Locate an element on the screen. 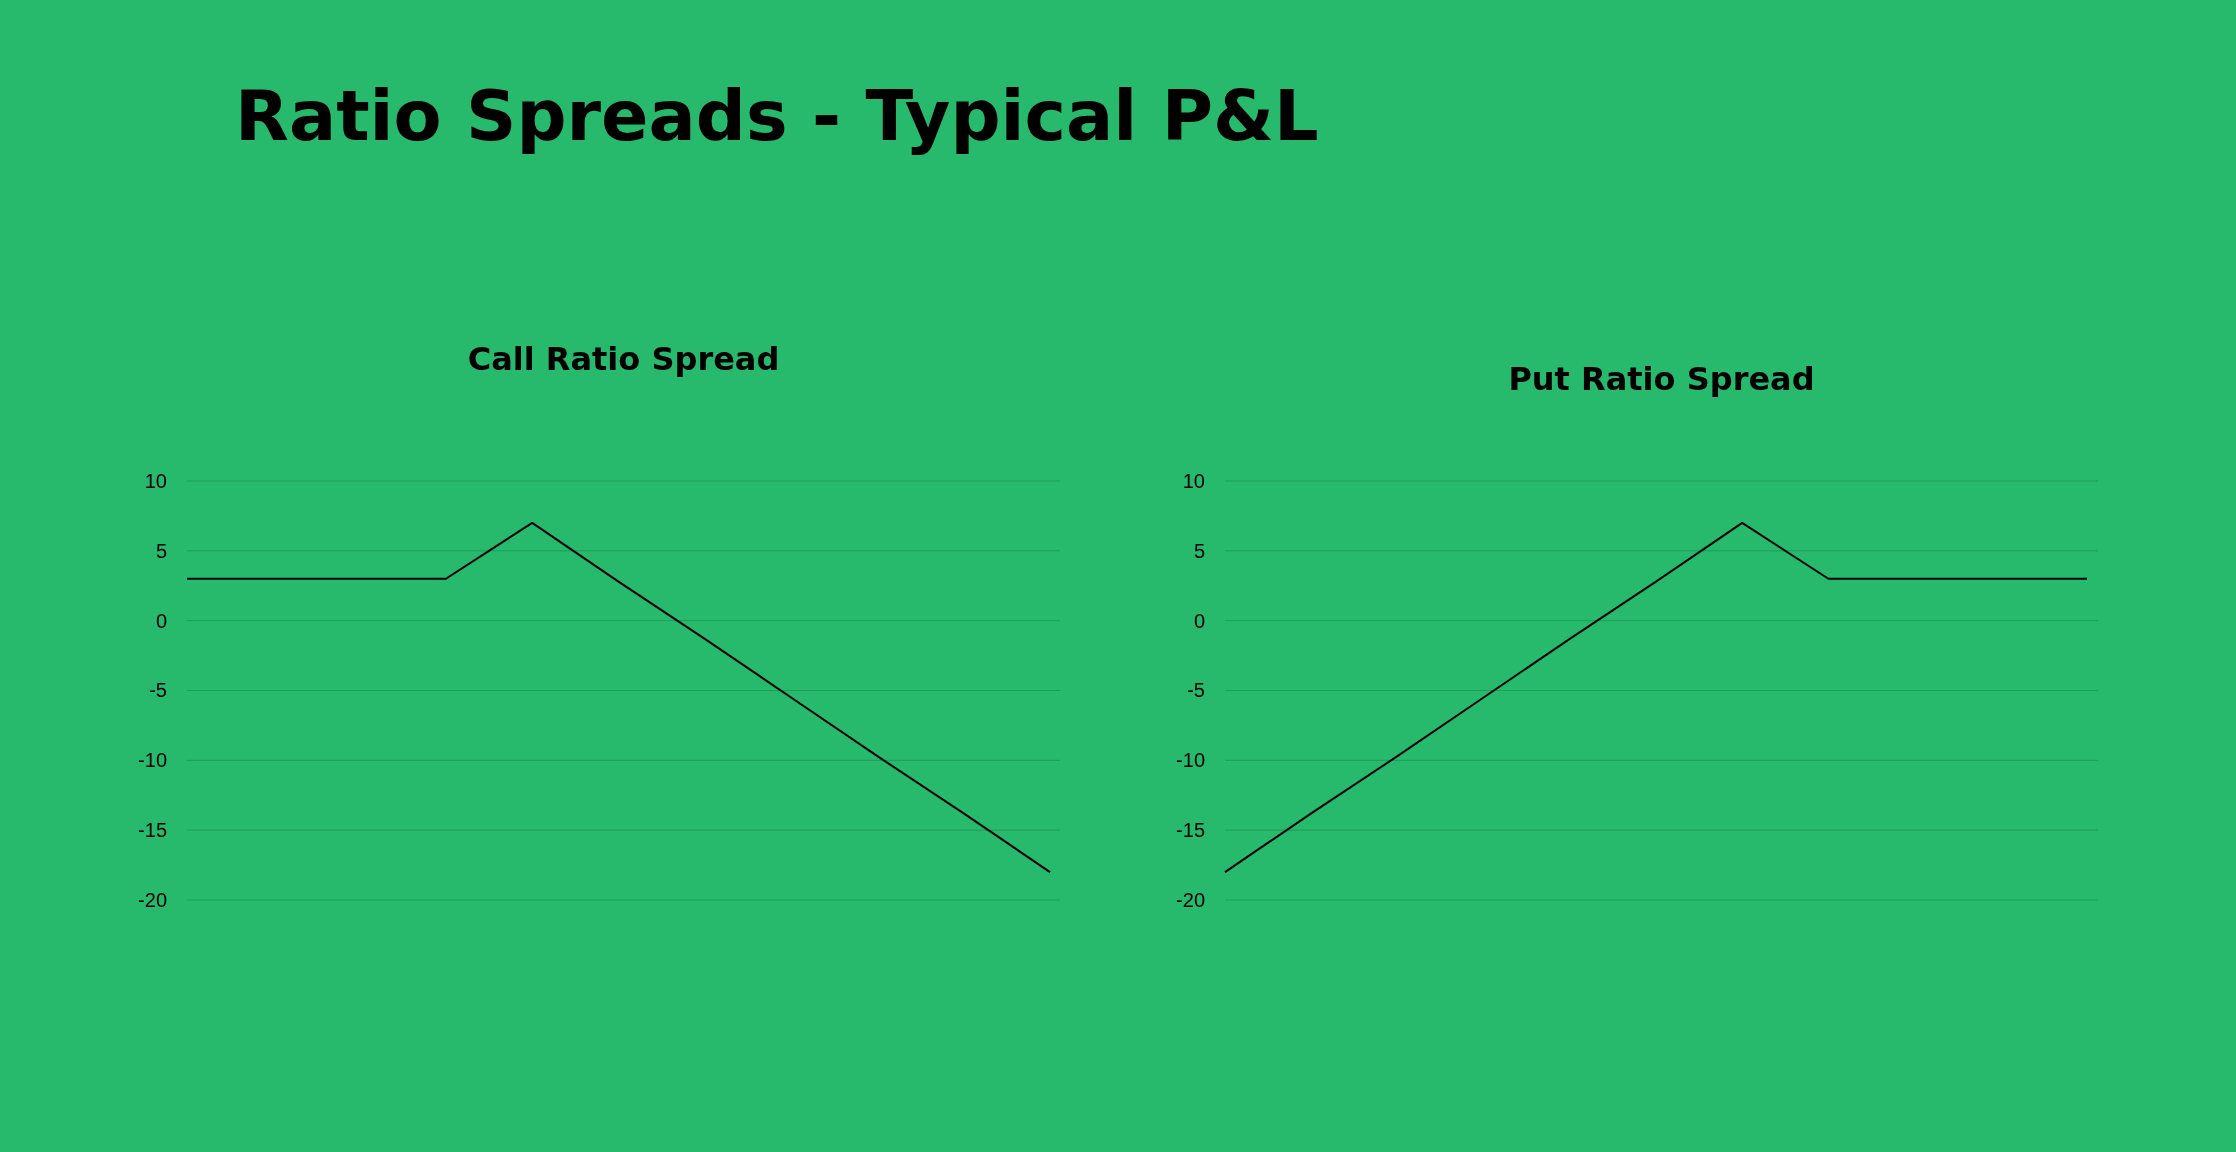 Image resolution: width=2236 pixels, height=1152 pixels. text: Ratio Spreads - Typical P&L is located at coordinates (777, 116).